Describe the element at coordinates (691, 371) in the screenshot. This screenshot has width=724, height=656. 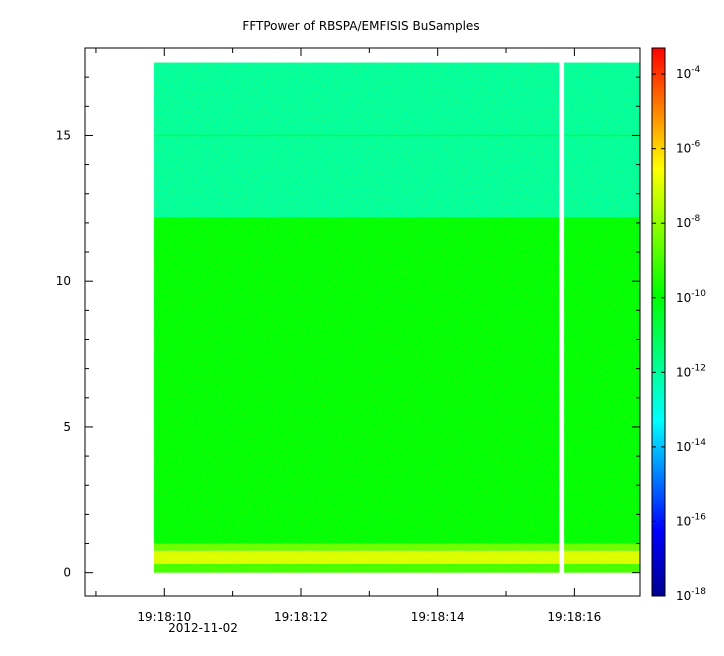
I see `colorbar-tick-label: 10⁻¹²` at that location.